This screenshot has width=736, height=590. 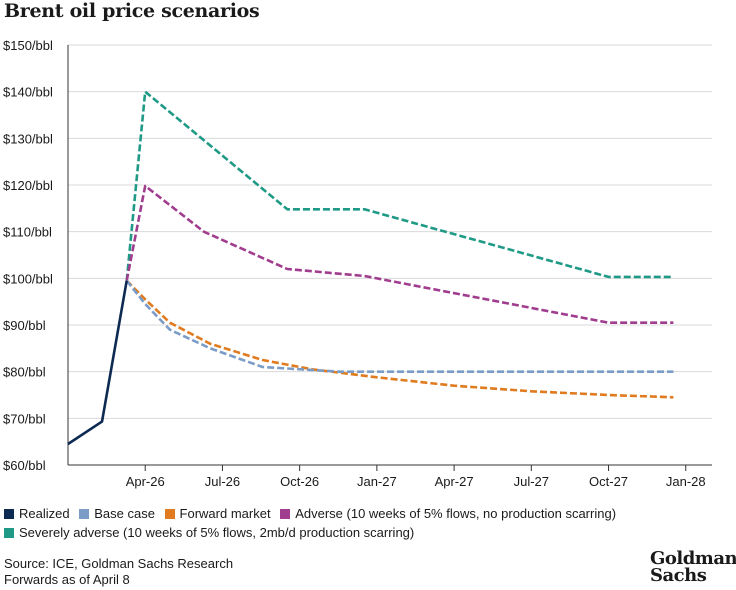 What do you see at coordinates (9, 533) in the screenshot?
I see `legend-swatch-severely-adverse` at bounding box center [9, 533].